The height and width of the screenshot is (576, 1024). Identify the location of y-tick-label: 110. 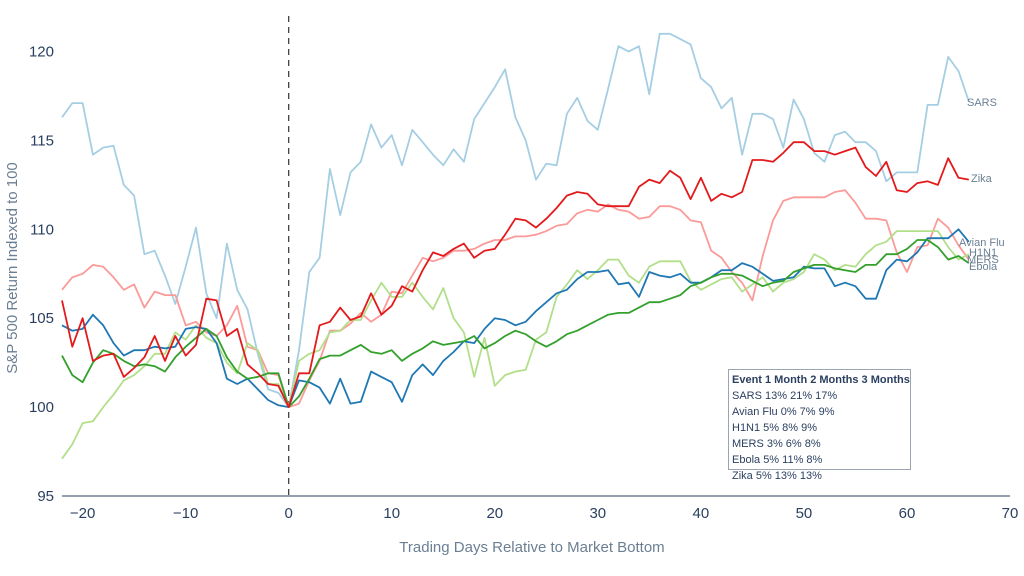
(42, 229).